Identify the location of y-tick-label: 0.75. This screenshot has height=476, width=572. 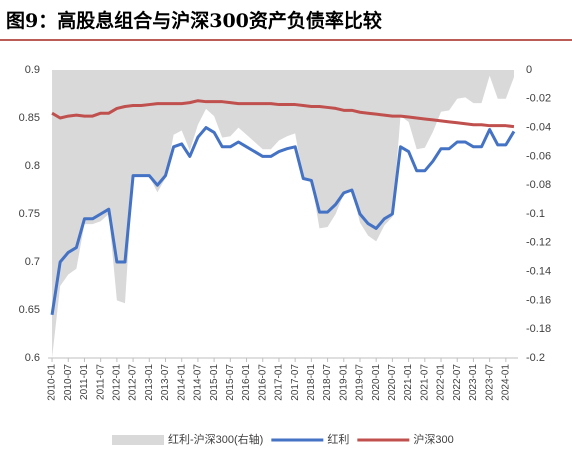
(29, 214).